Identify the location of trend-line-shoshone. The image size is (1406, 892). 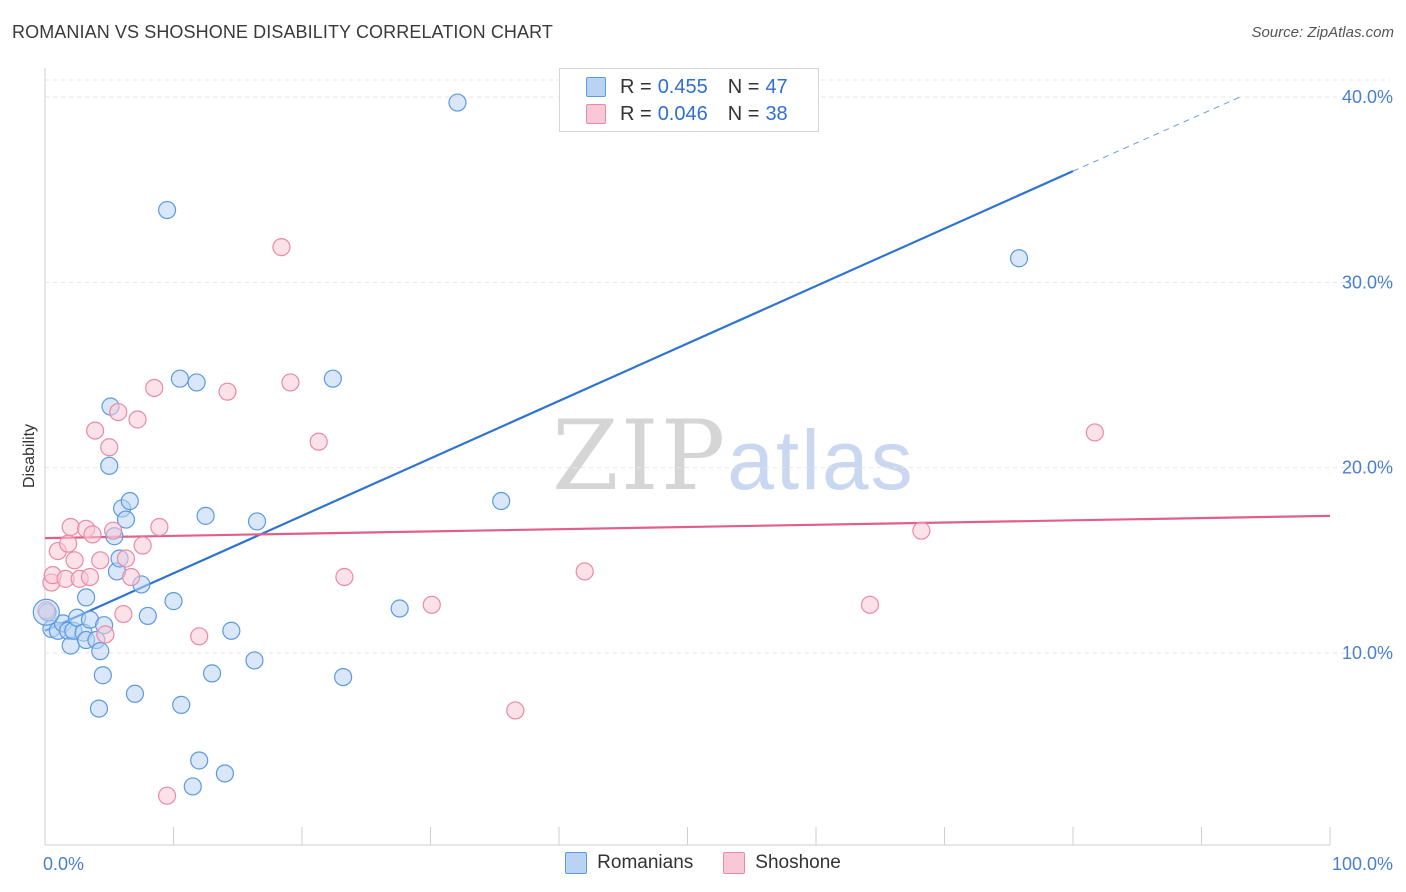
(687, 527).